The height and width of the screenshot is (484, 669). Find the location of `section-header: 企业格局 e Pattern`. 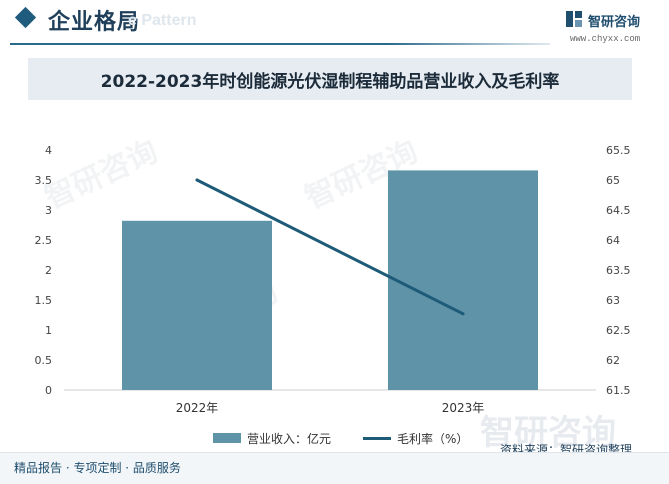

section-header: 企业格局 e Pattern is located at coordinates (334, 22).